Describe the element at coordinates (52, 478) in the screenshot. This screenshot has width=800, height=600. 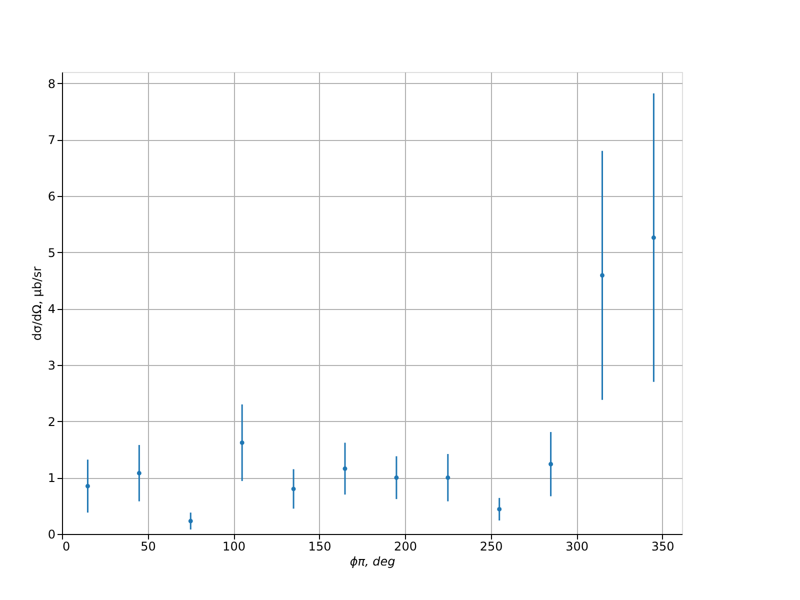
I see `y-tick-label: 1` at that location.